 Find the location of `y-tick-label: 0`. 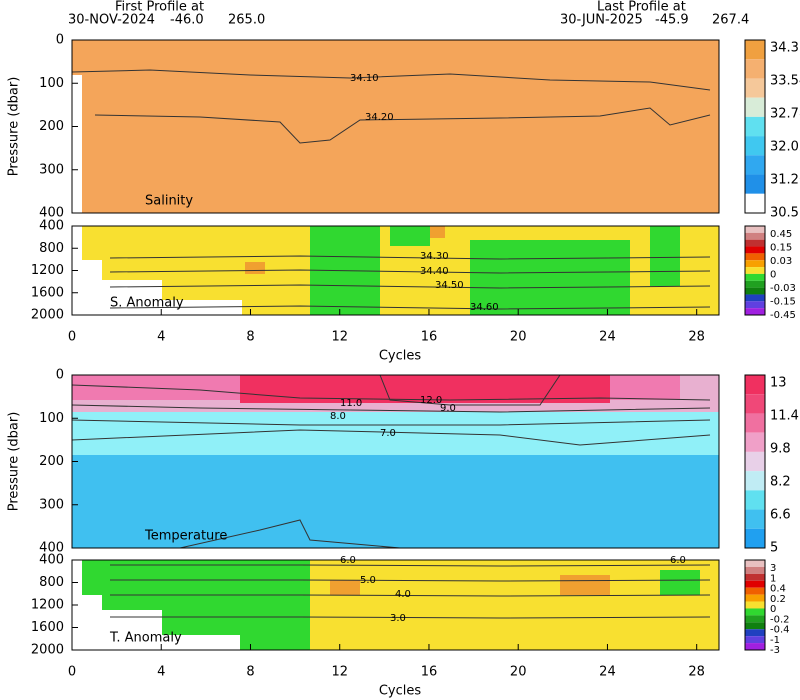

y-tick-label: 0 is located at coordinates (60, 375).